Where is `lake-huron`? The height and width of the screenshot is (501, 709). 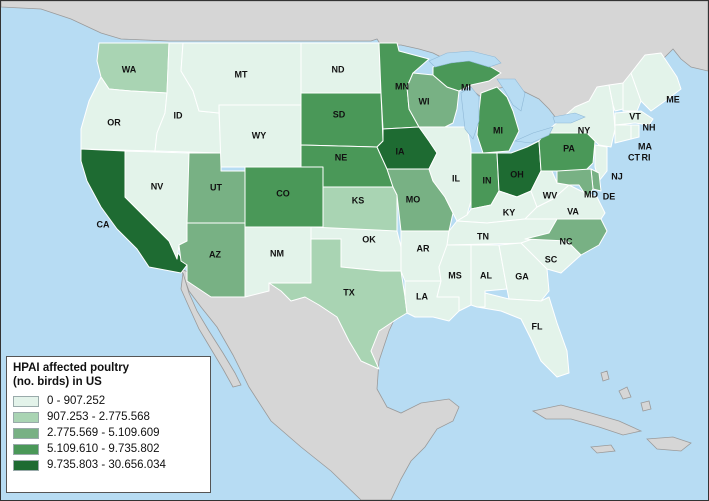 lake-huron is located at coordinates (511, 95).